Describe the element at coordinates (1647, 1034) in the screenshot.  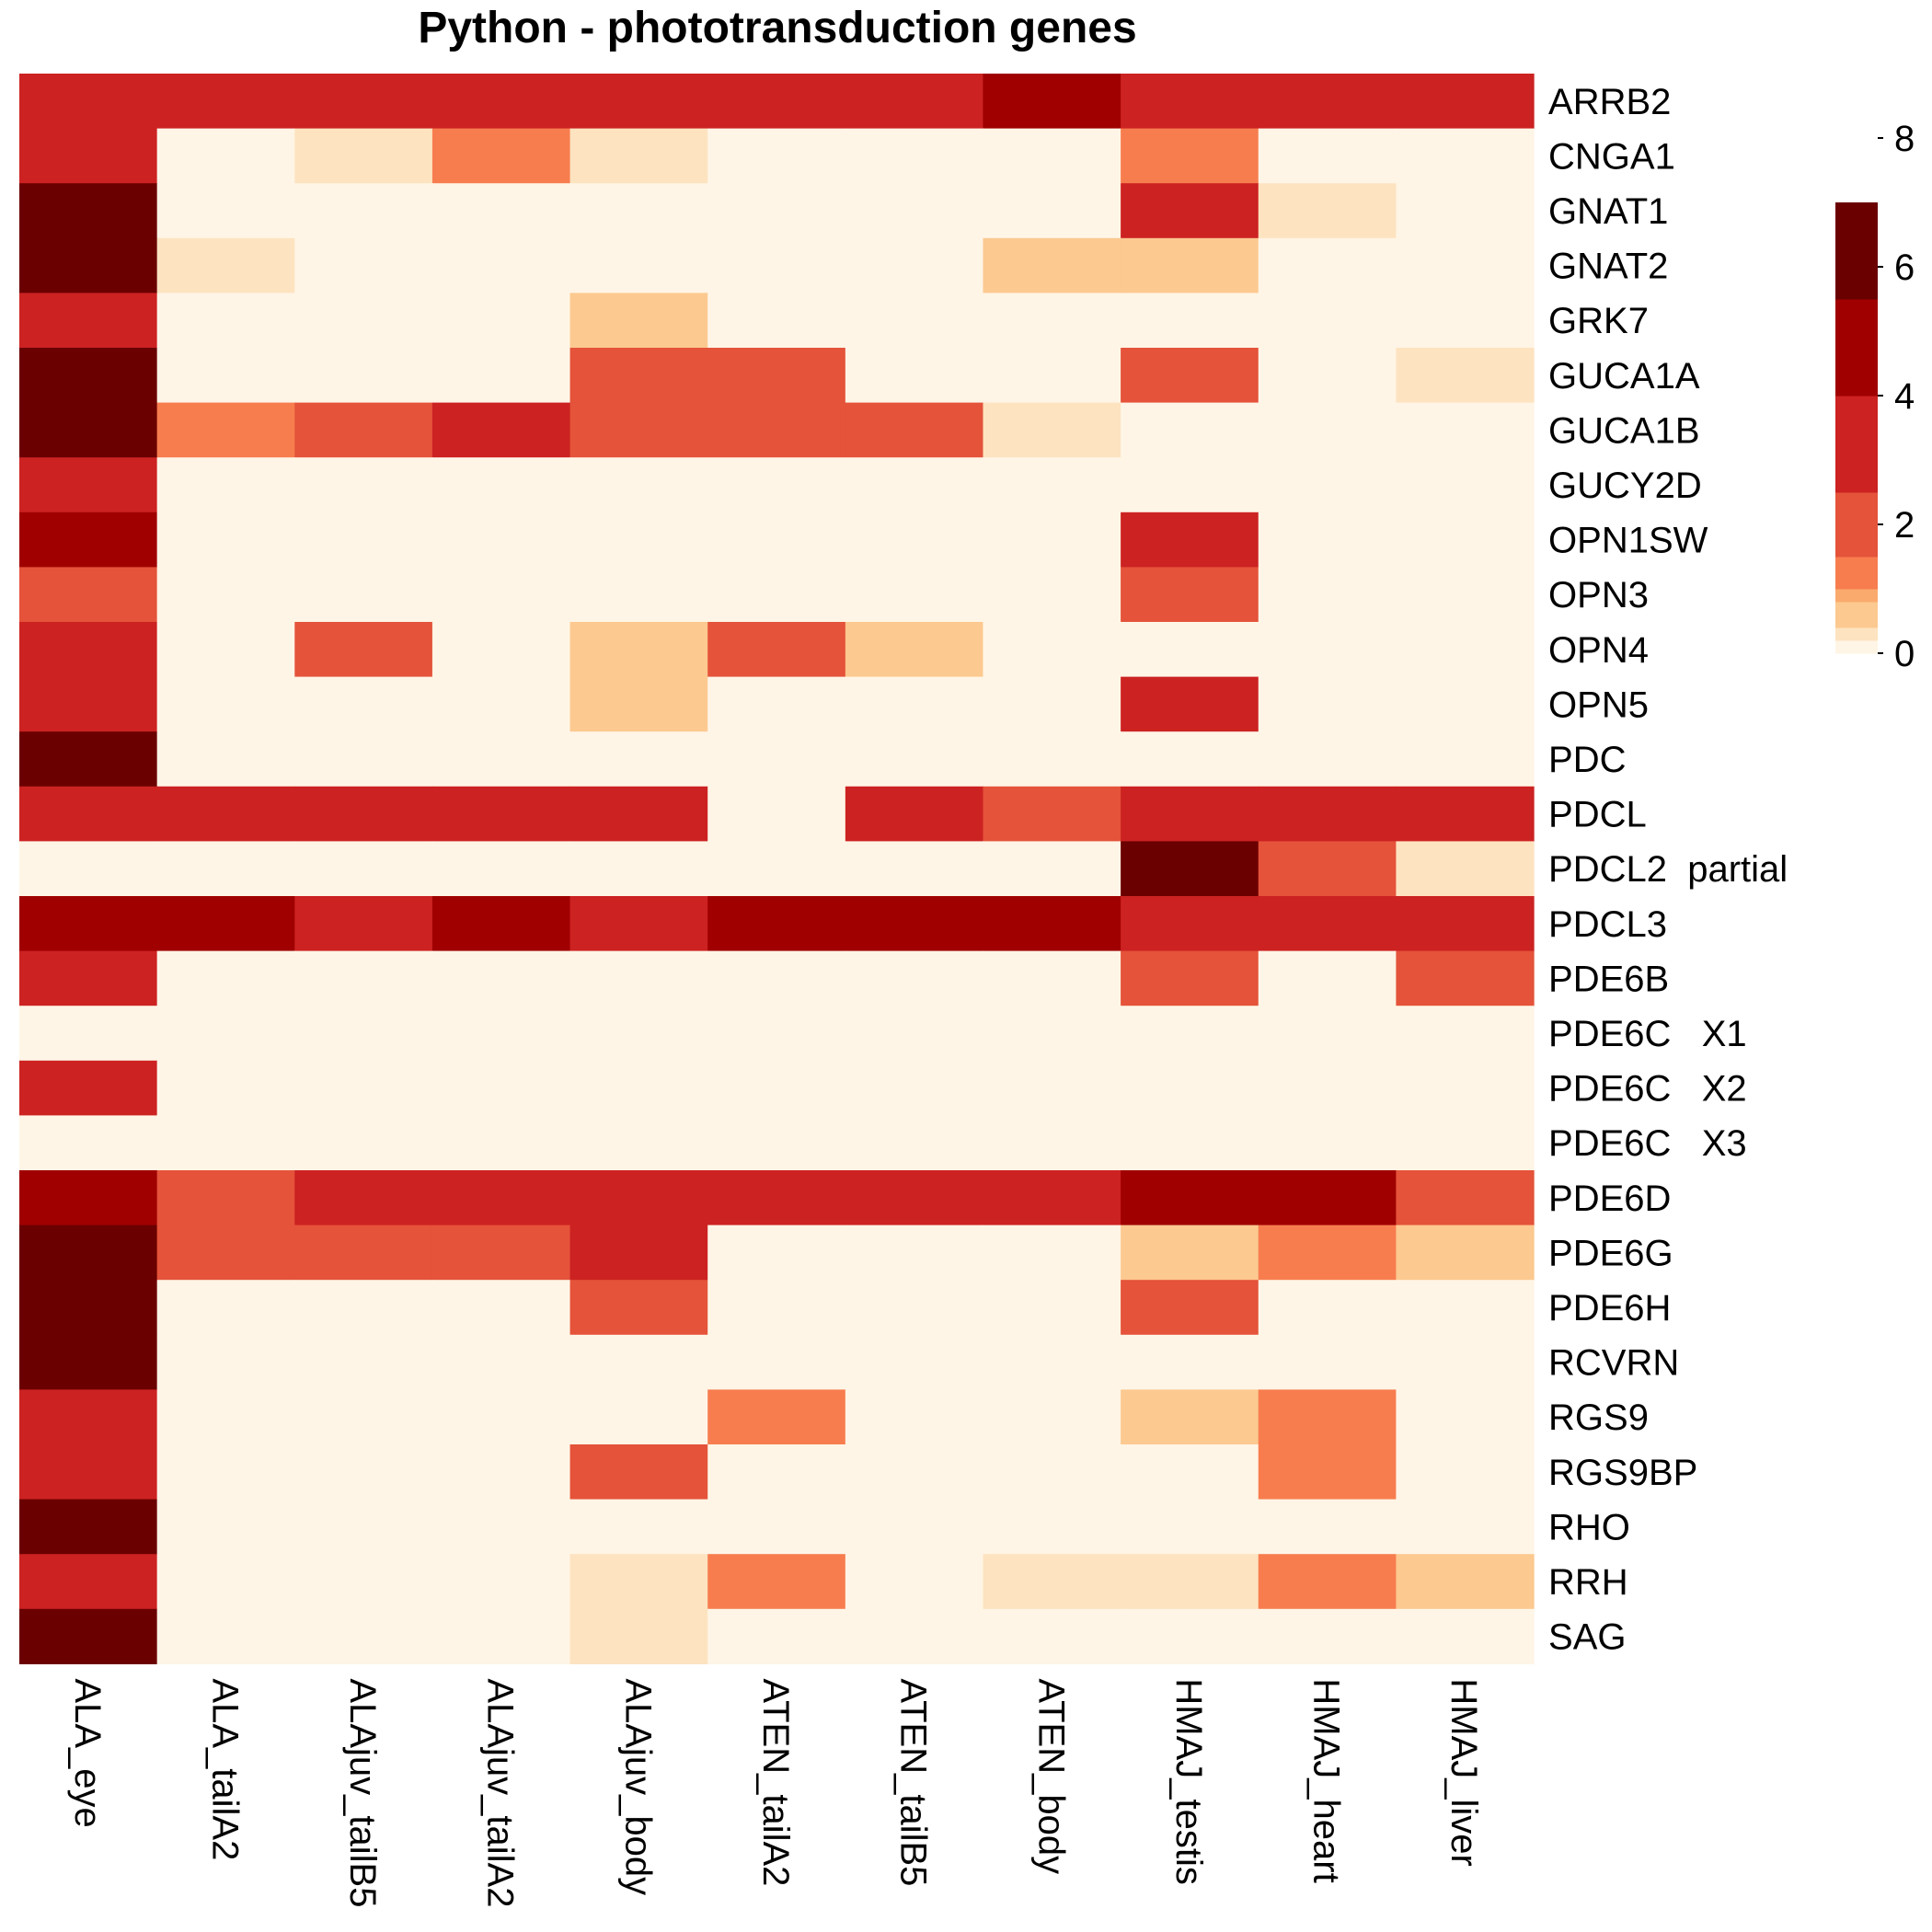
I see `row-label: PDE6C X1` at that location.